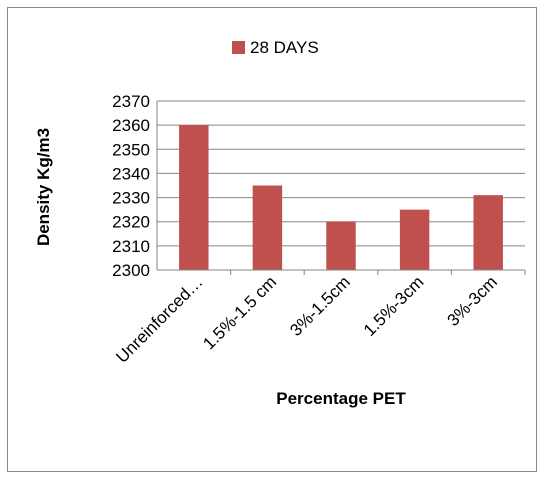 This screenshot has height=479, width=544. Describe the element at coordinates (472, 301) in the screenshot. I see `x-tick-label: 3%-3cm` at that location.